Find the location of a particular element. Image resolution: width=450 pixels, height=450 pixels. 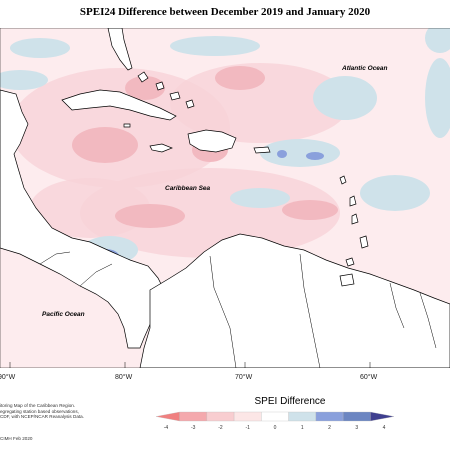

legend-tick-label: 1 is located at coordinates (302, 428).